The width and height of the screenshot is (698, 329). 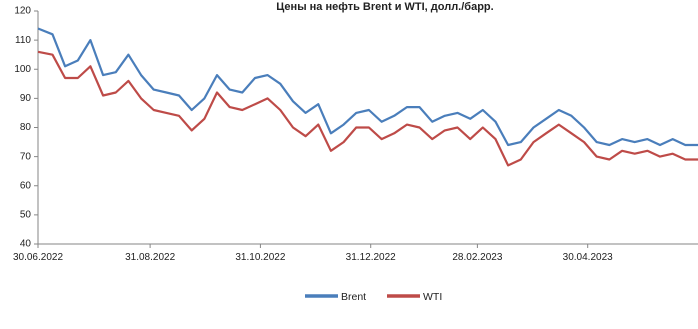 I want to click on x-tick-label: 30.06.2022, so click(x=38, y=257).